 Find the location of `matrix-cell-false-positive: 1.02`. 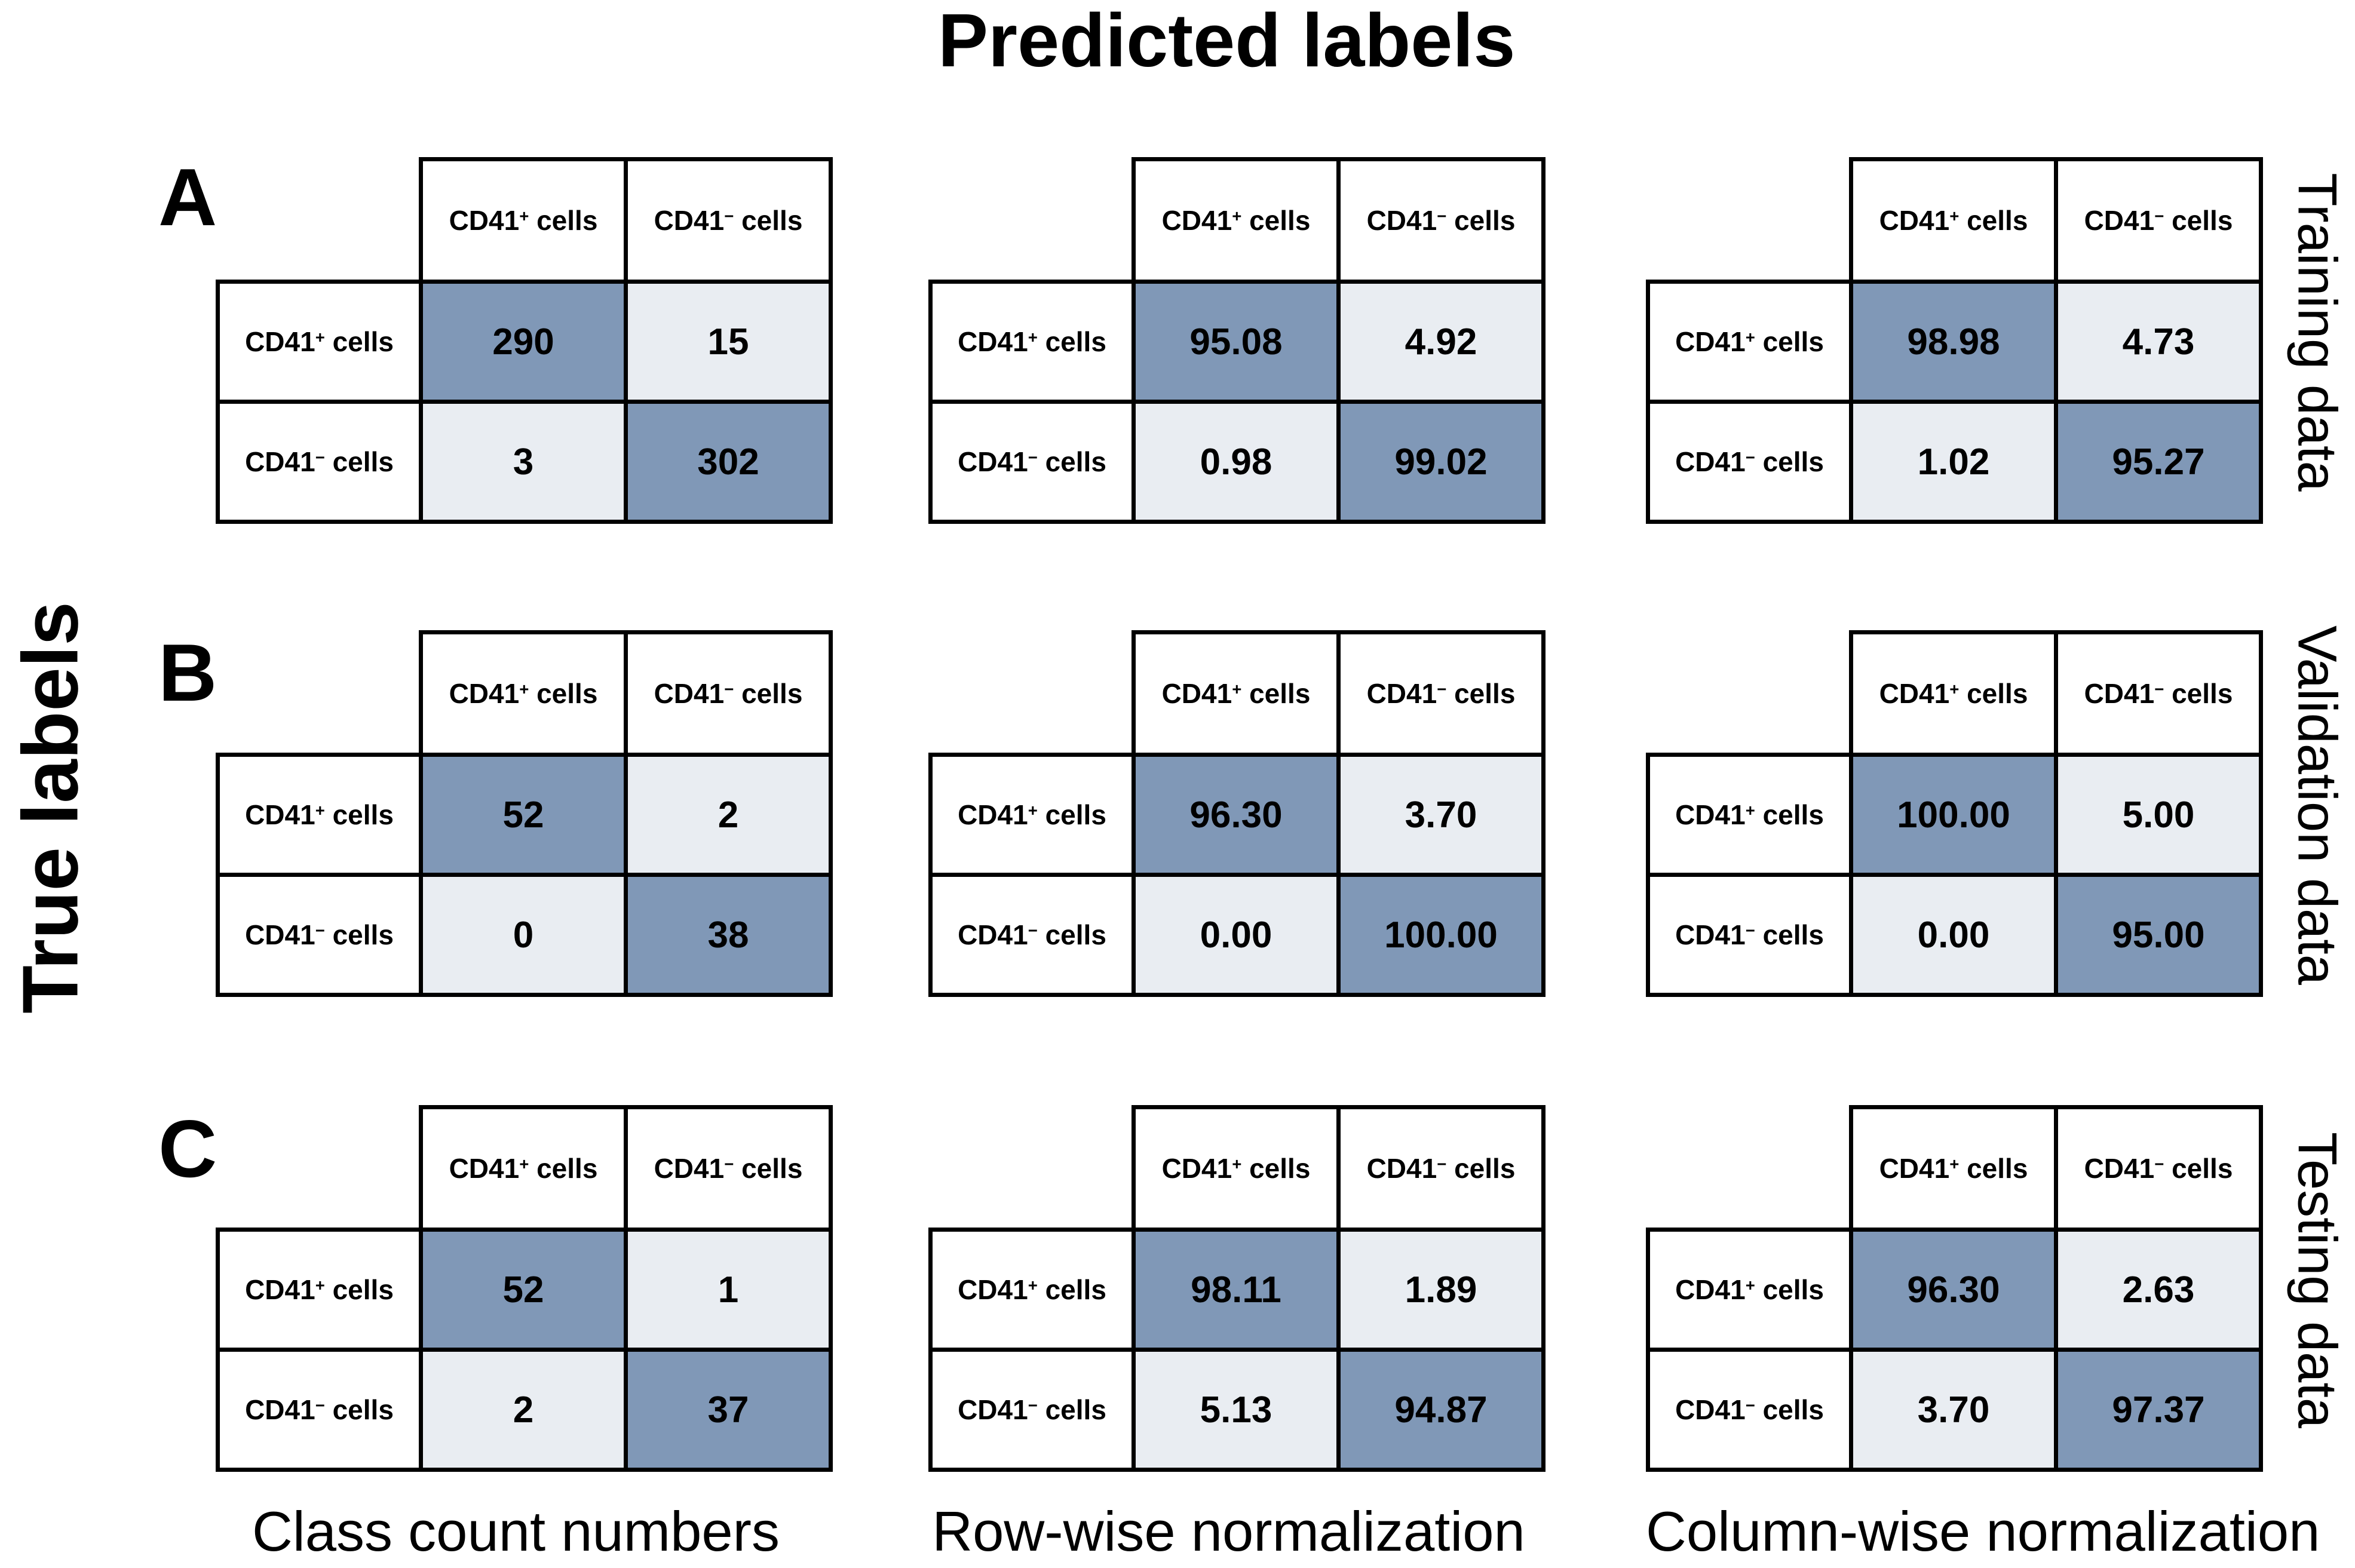

matrix-cell-false-positive: 1.02 is located at coordinates (1953, 462).